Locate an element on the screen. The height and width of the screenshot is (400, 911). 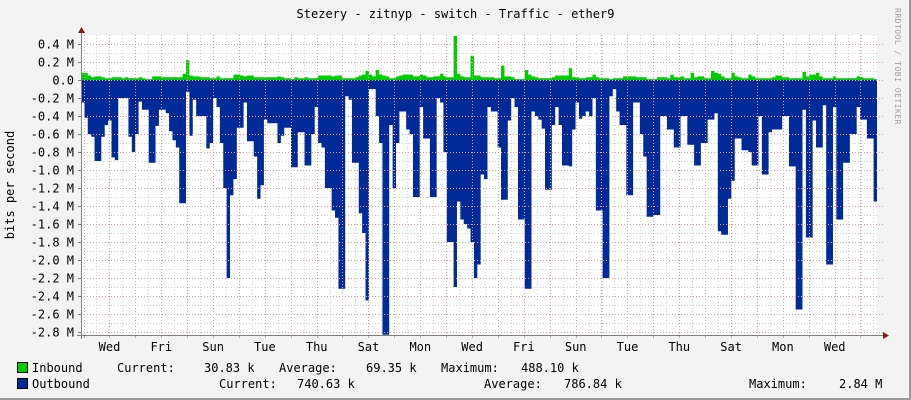
inbound-swatch-icon is located at coordinates (22, 367).